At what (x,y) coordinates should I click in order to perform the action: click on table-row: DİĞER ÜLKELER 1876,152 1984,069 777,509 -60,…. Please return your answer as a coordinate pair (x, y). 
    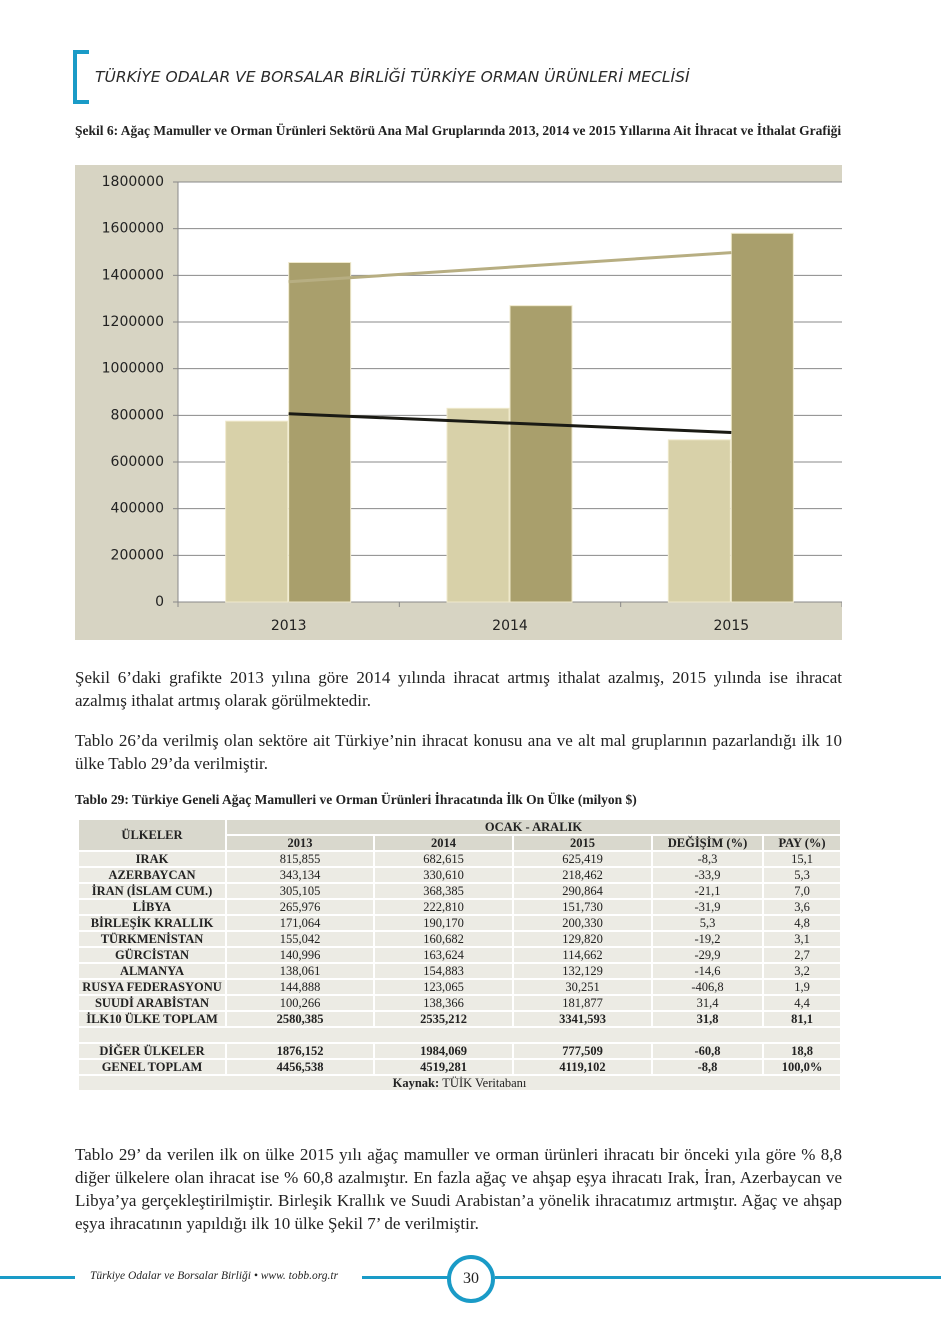
    Looking at the image, I should click on (460, 1051).